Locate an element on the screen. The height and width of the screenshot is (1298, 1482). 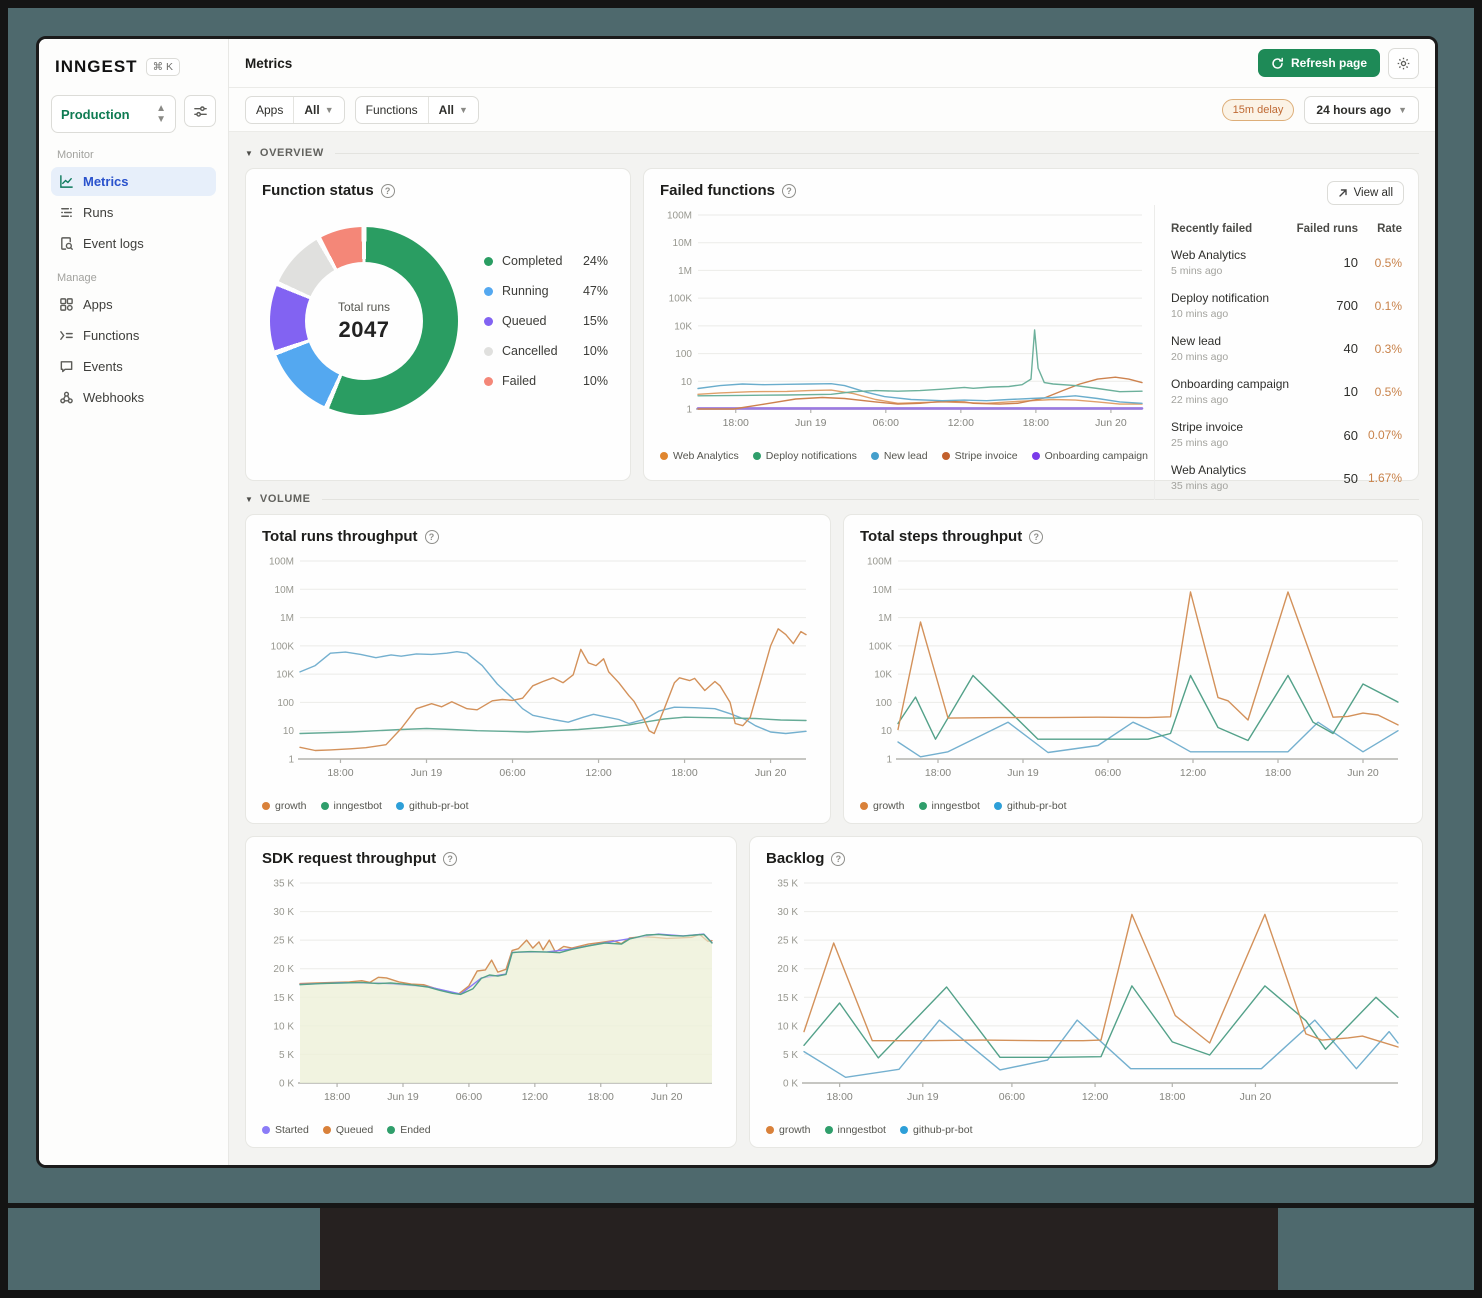
bottom-black-panel is located at coordinates (799, 1249).